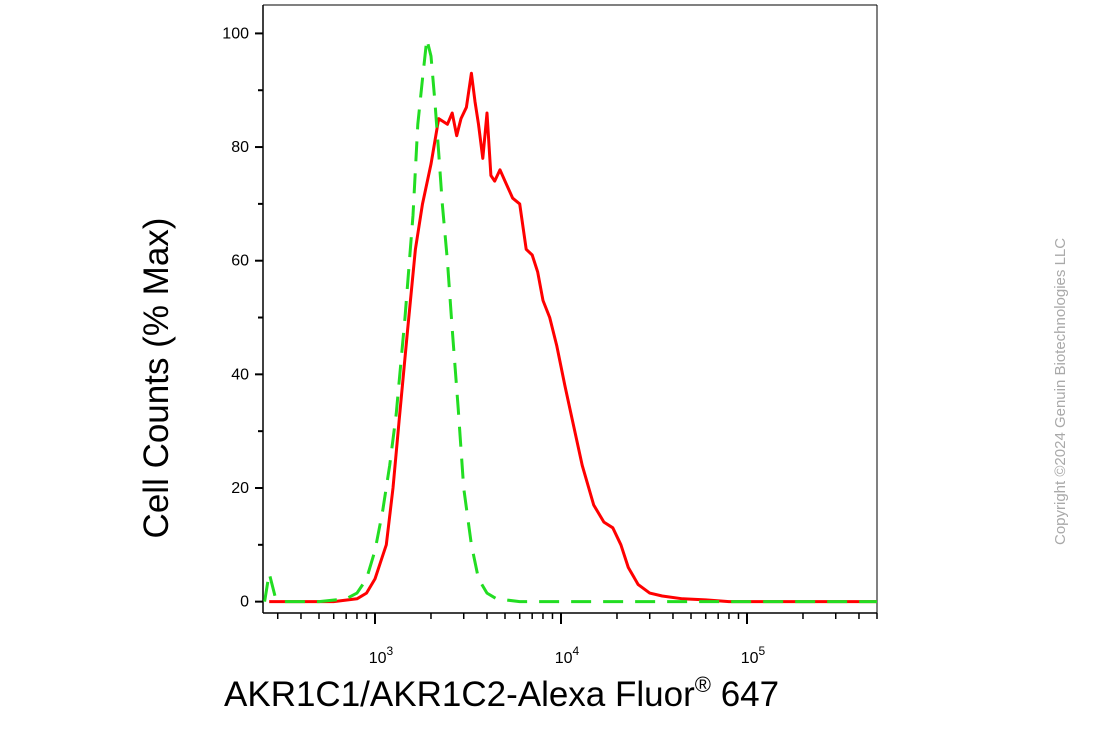 Image resolution: width=1095 pixels, height=730 pixels. What do you see at coordinates (156, 378) in the screenshot?
I see `y-axis-title: Cell Counts (% Max)` at bounding box center [156, 378].